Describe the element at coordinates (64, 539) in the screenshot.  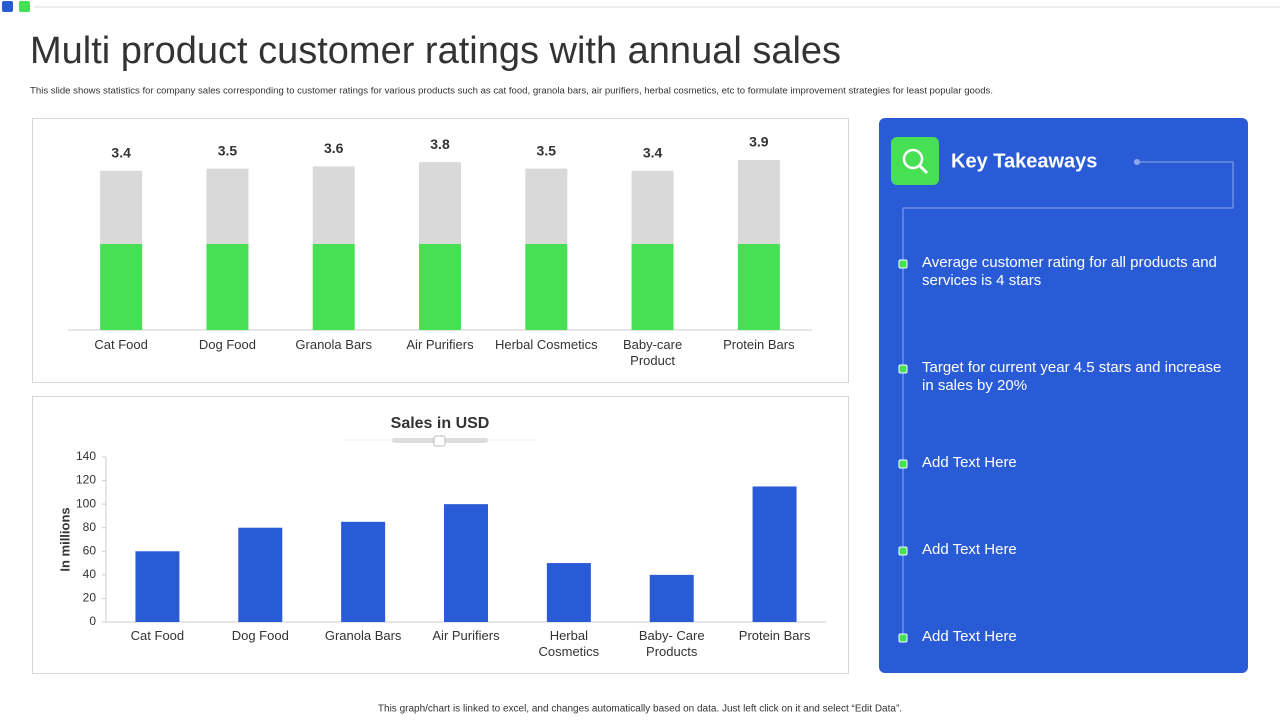
I see `y-axis-label: In millions` at that location.